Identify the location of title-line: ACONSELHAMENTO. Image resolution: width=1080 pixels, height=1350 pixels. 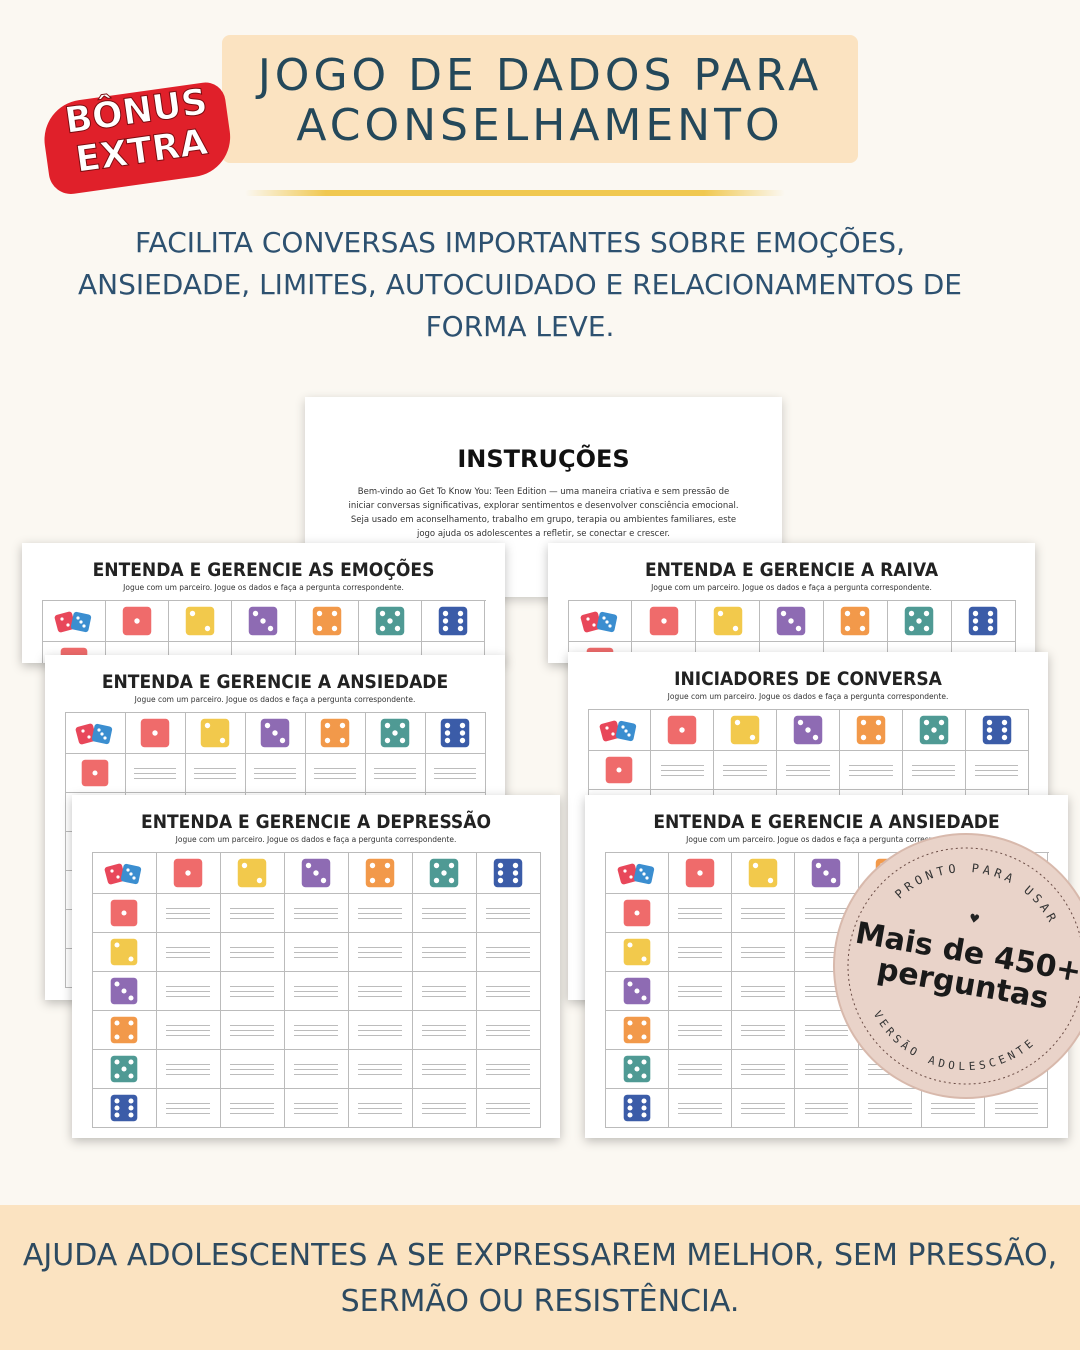
(540, 125).